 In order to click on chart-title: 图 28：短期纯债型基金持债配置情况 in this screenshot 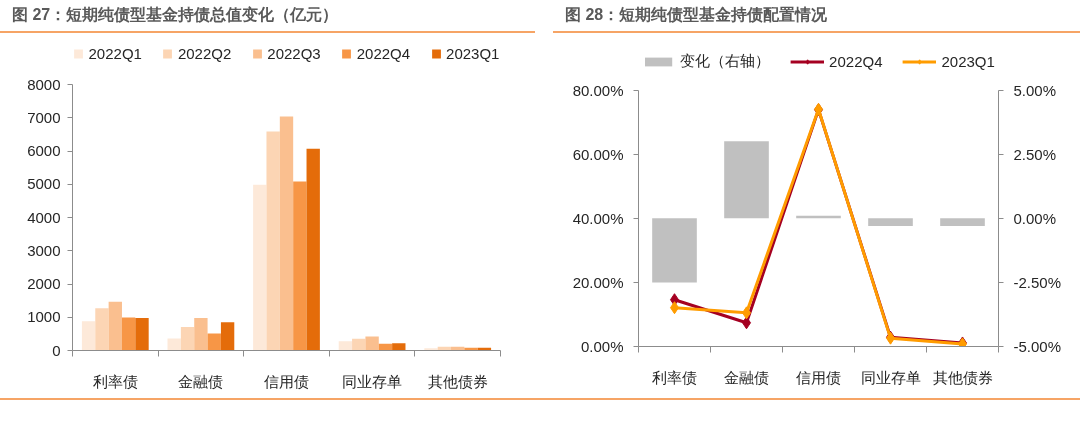, I will do `click(696, 15)`.